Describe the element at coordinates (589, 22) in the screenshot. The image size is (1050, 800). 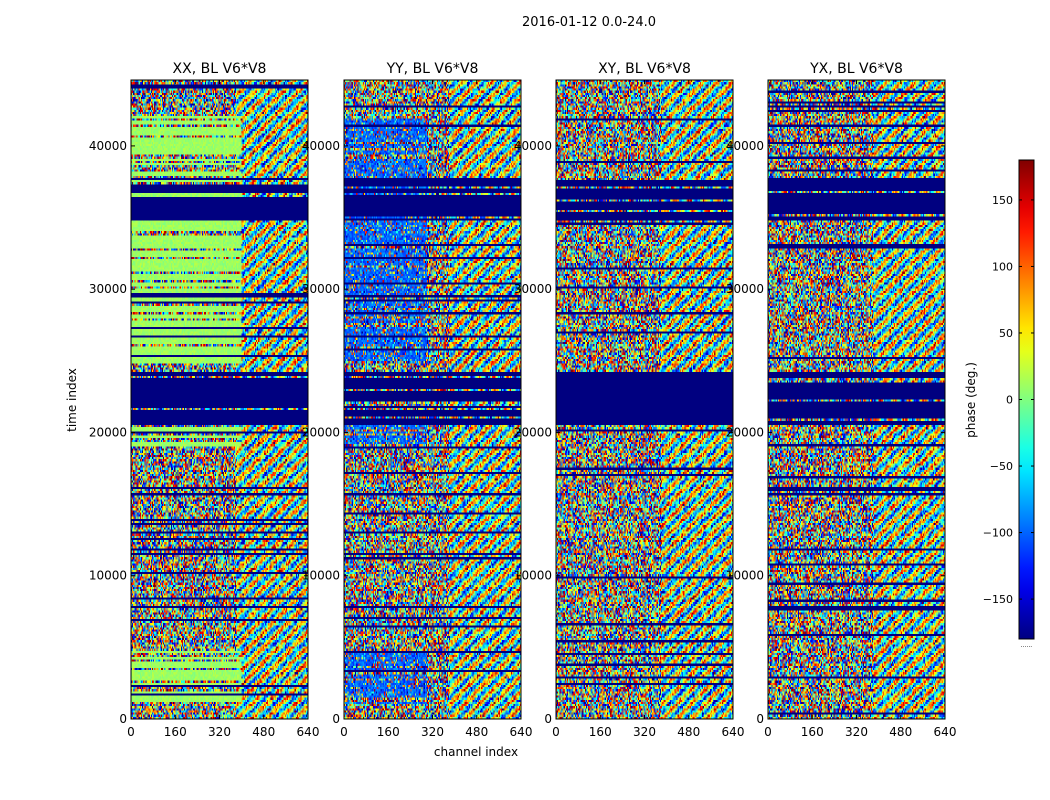
I see `figure-title: 2016-01-12 0.0-24.0` at that location.